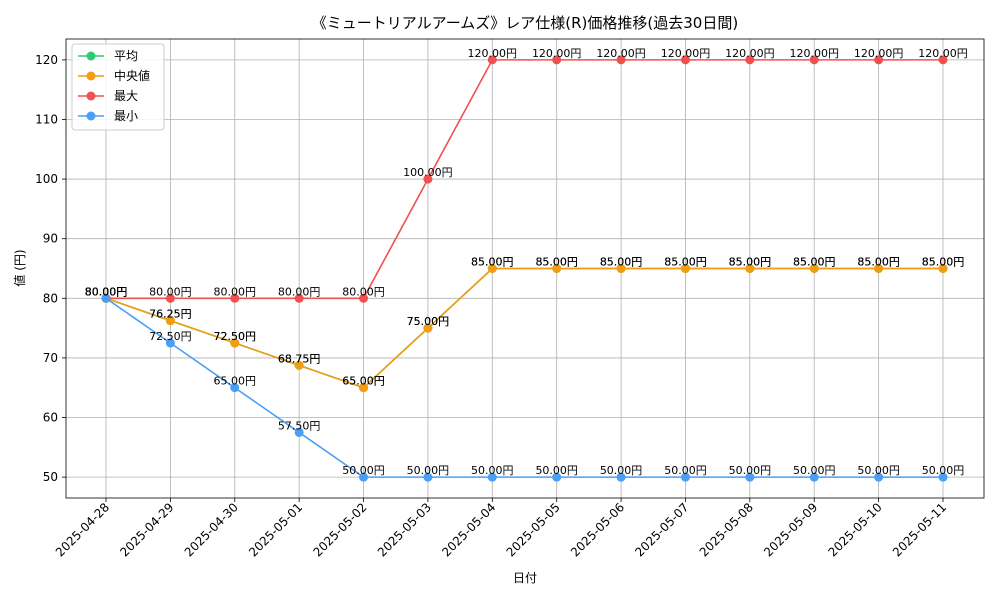  What do you see at coordinates (82, 529) in the screenshot?
I see `x-tick-label: 2025-04-28` at bounding box center [82, 529].